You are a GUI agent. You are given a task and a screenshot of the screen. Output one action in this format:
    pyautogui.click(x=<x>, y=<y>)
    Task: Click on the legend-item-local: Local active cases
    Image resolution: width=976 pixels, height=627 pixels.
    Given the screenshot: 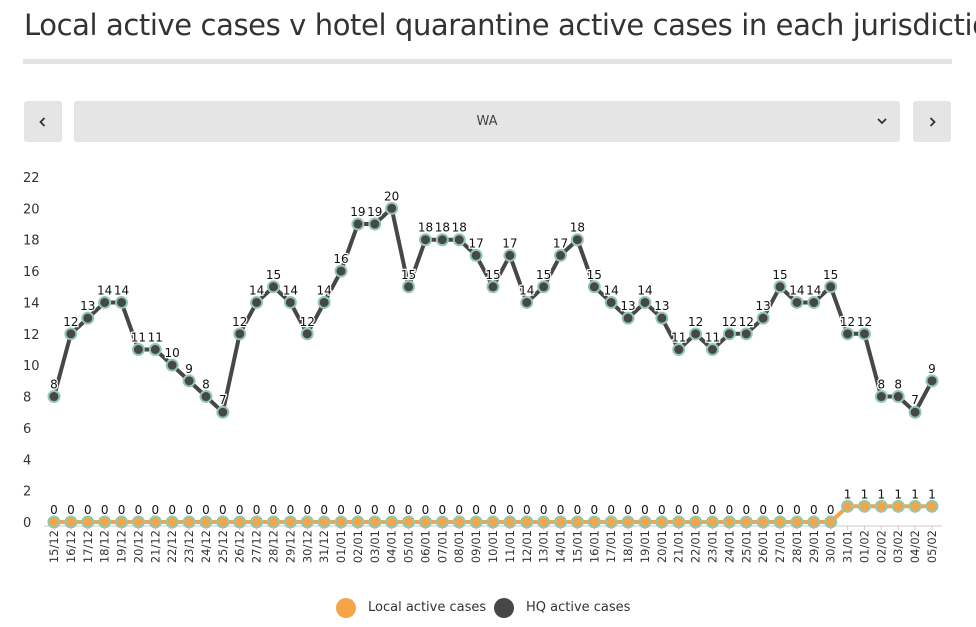 What is the action you would take?
    pyautogui.click(x=416, y=609)
    